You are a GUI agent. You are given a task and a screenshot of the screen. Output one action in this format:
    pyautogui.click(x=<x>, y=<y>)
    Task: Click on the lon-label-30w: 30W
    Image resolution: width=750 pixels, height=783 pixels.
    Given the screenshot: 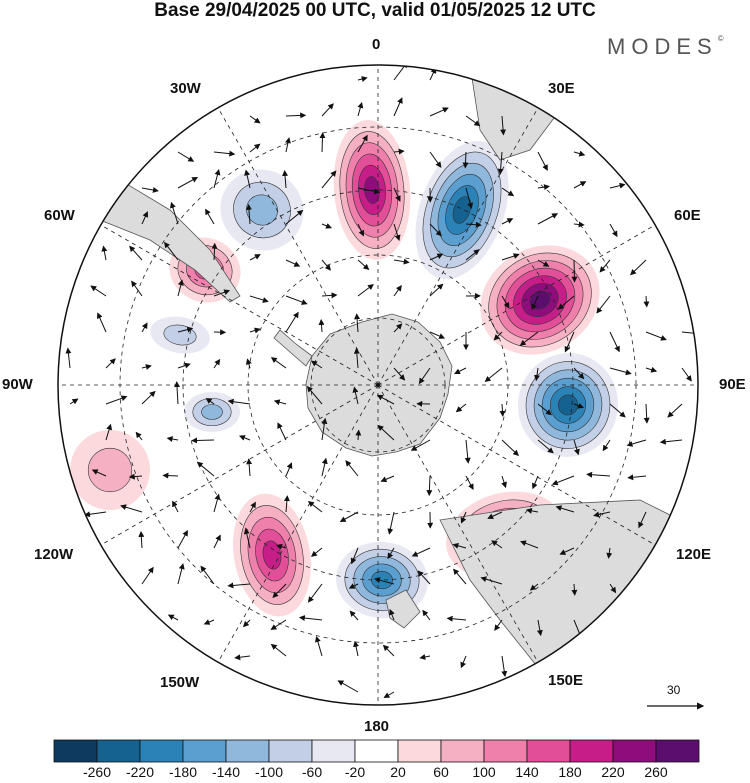 What is the action you would take?
    pyautogui.click(x=185, y=88)
    